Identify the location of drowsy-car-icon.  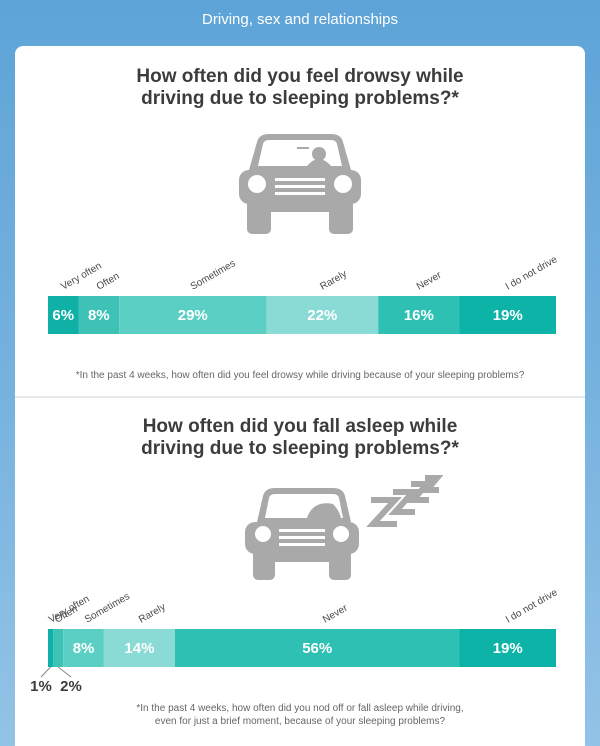
(300, 184).